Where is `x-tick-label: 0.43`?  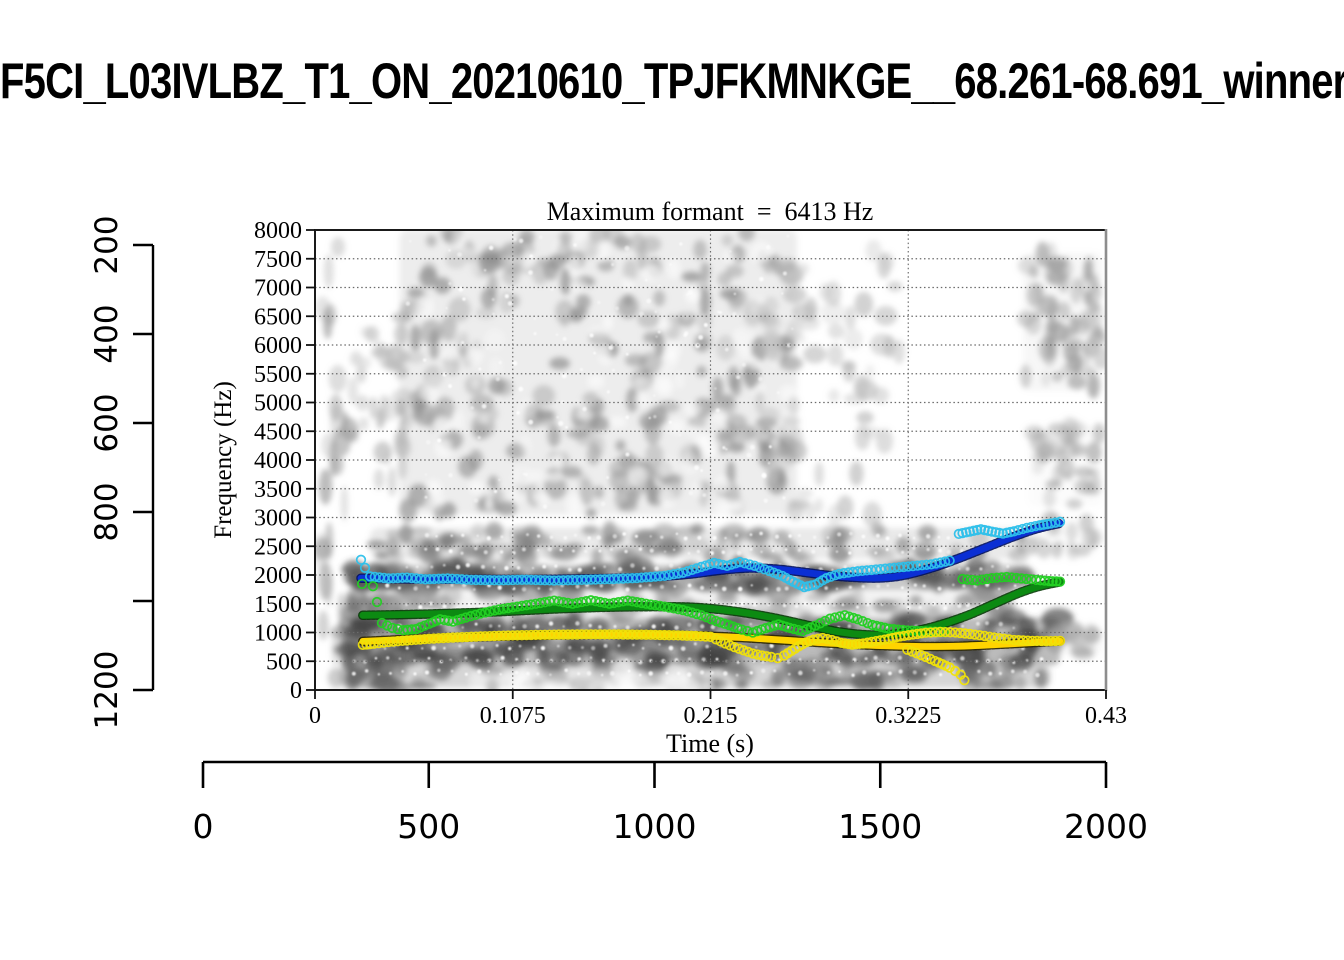
x-tick-label: 0.43 is located at coordinates (1106, 716).